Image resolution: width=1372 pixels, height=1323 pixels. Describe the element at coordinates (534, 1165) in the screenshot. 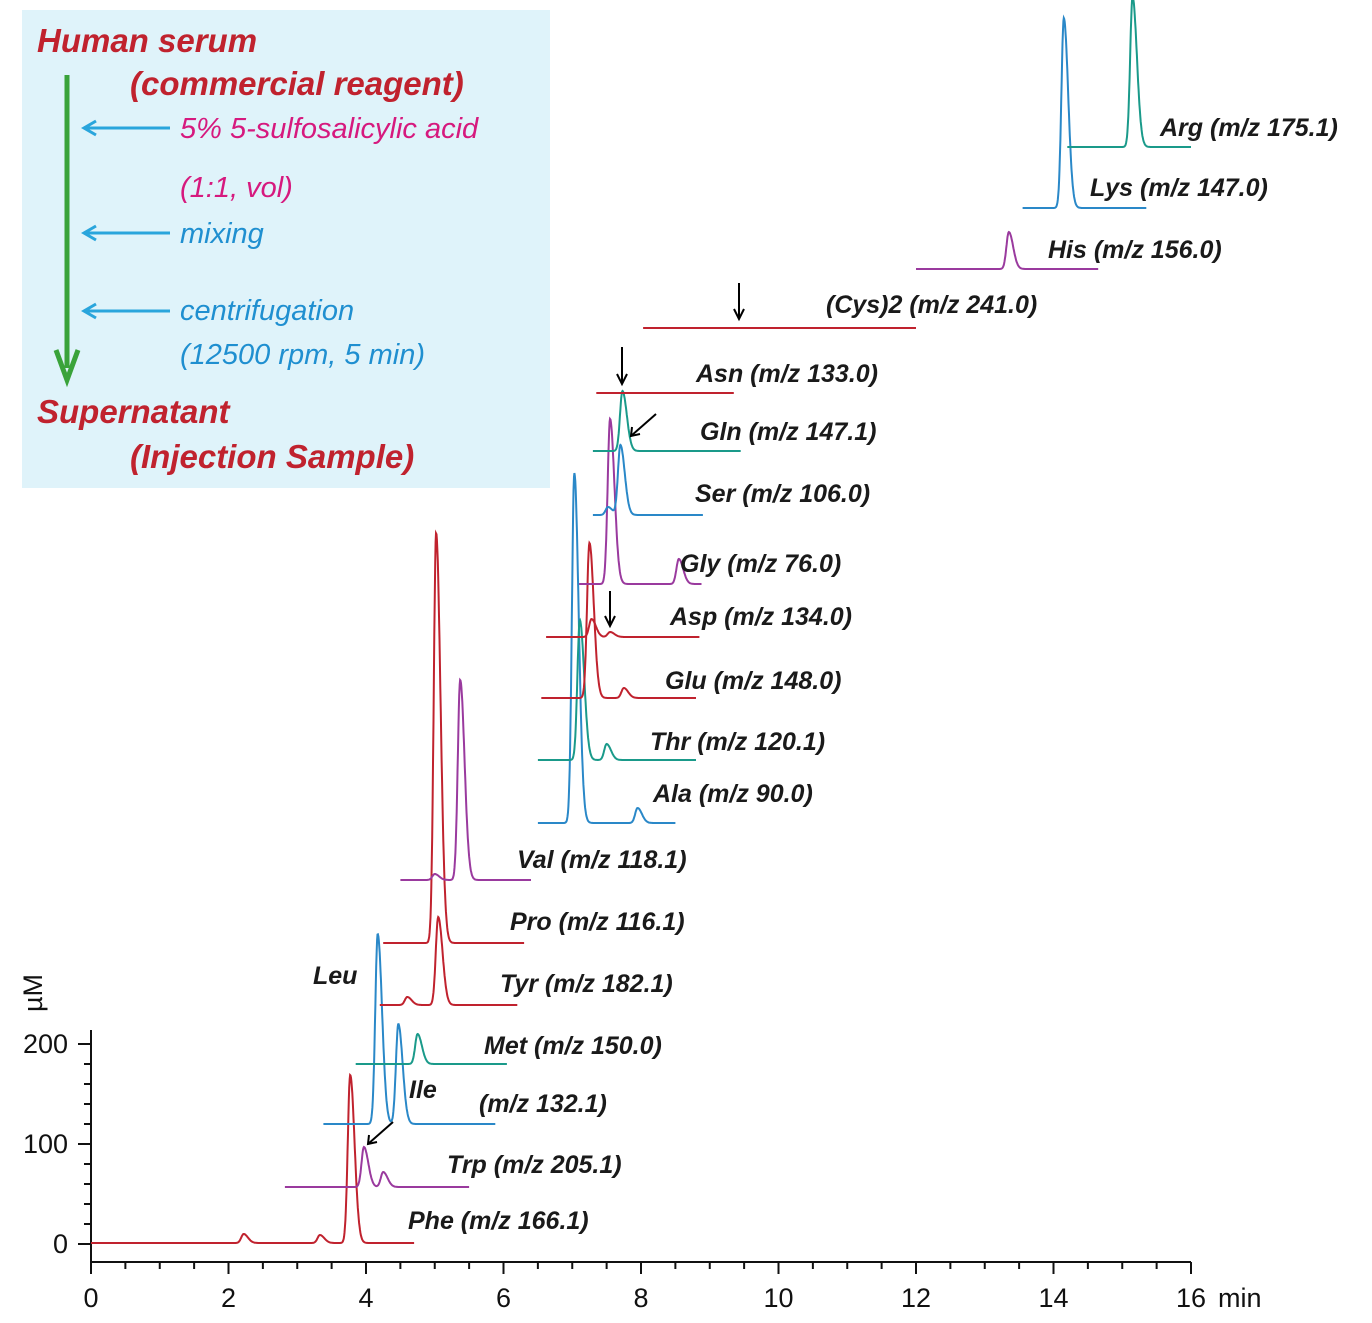

I see `trace-label: Trp (m/z 205.1)` at that location.